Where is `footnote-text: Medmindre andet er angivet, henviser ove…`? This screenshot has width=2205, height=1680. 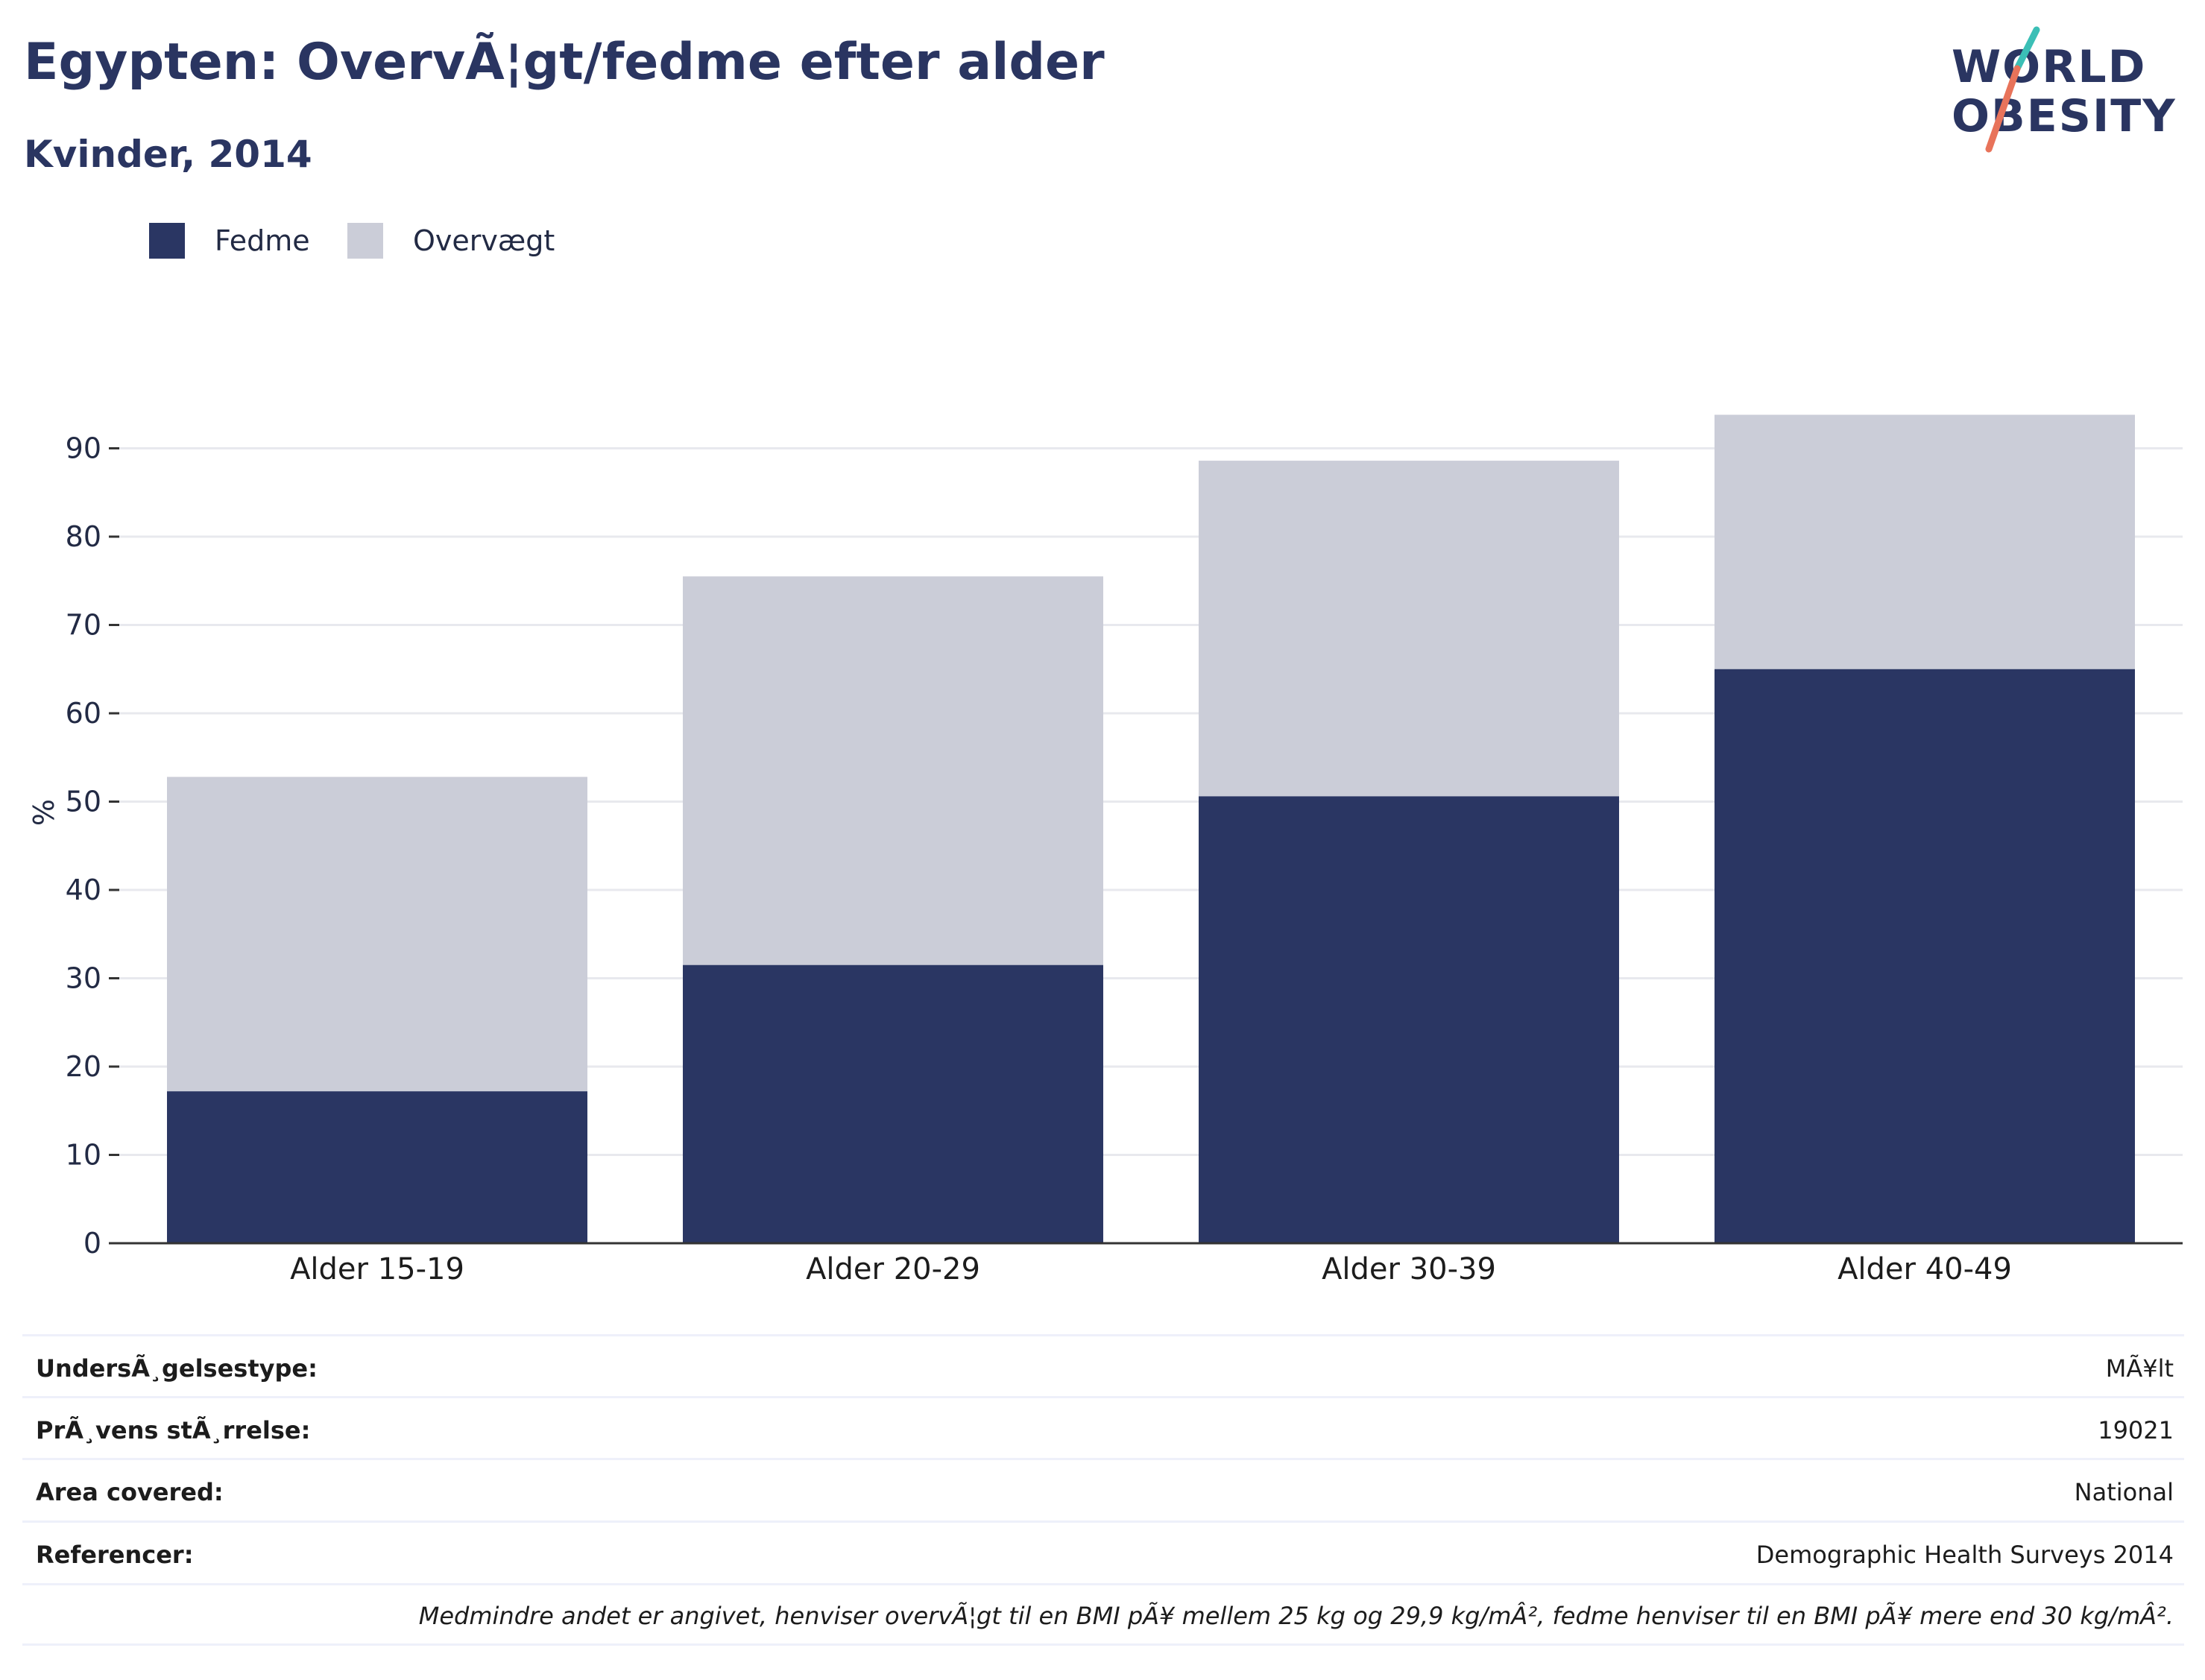 footnote-text: Medmindre andet er angivet, henviser ove… is located at coordinates (1296, 1616).